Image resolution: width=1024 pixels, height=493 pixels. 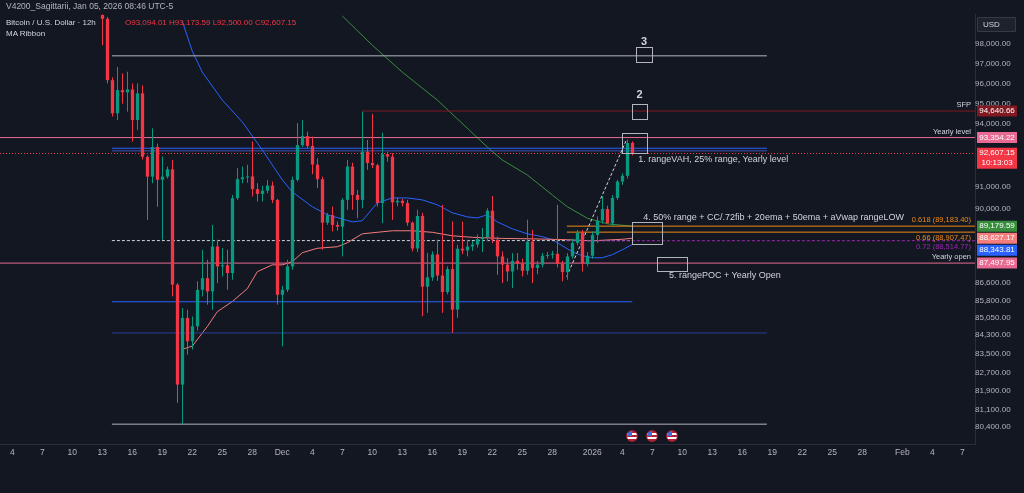 I want to click on text: V4200_Sagittarii, Jan 05, 2026 08:46 UTC-5, so click(x=90, y=6).